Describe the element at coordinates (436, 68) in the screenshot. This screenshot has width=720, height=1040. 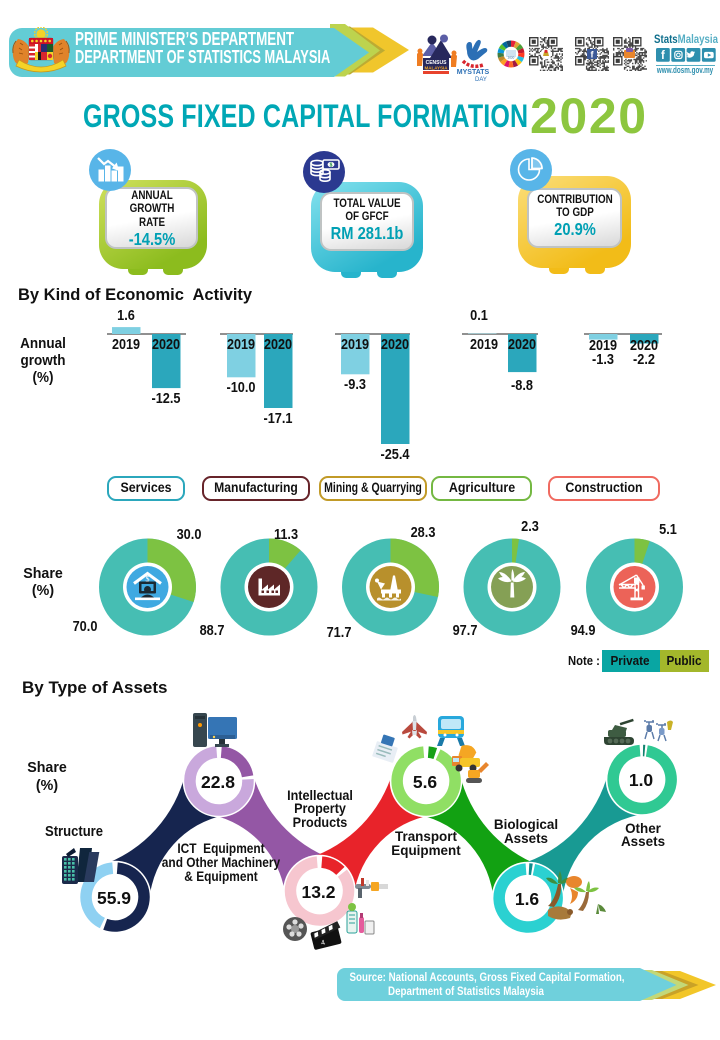
I see `svg-text: MALAYSIA` at that location.